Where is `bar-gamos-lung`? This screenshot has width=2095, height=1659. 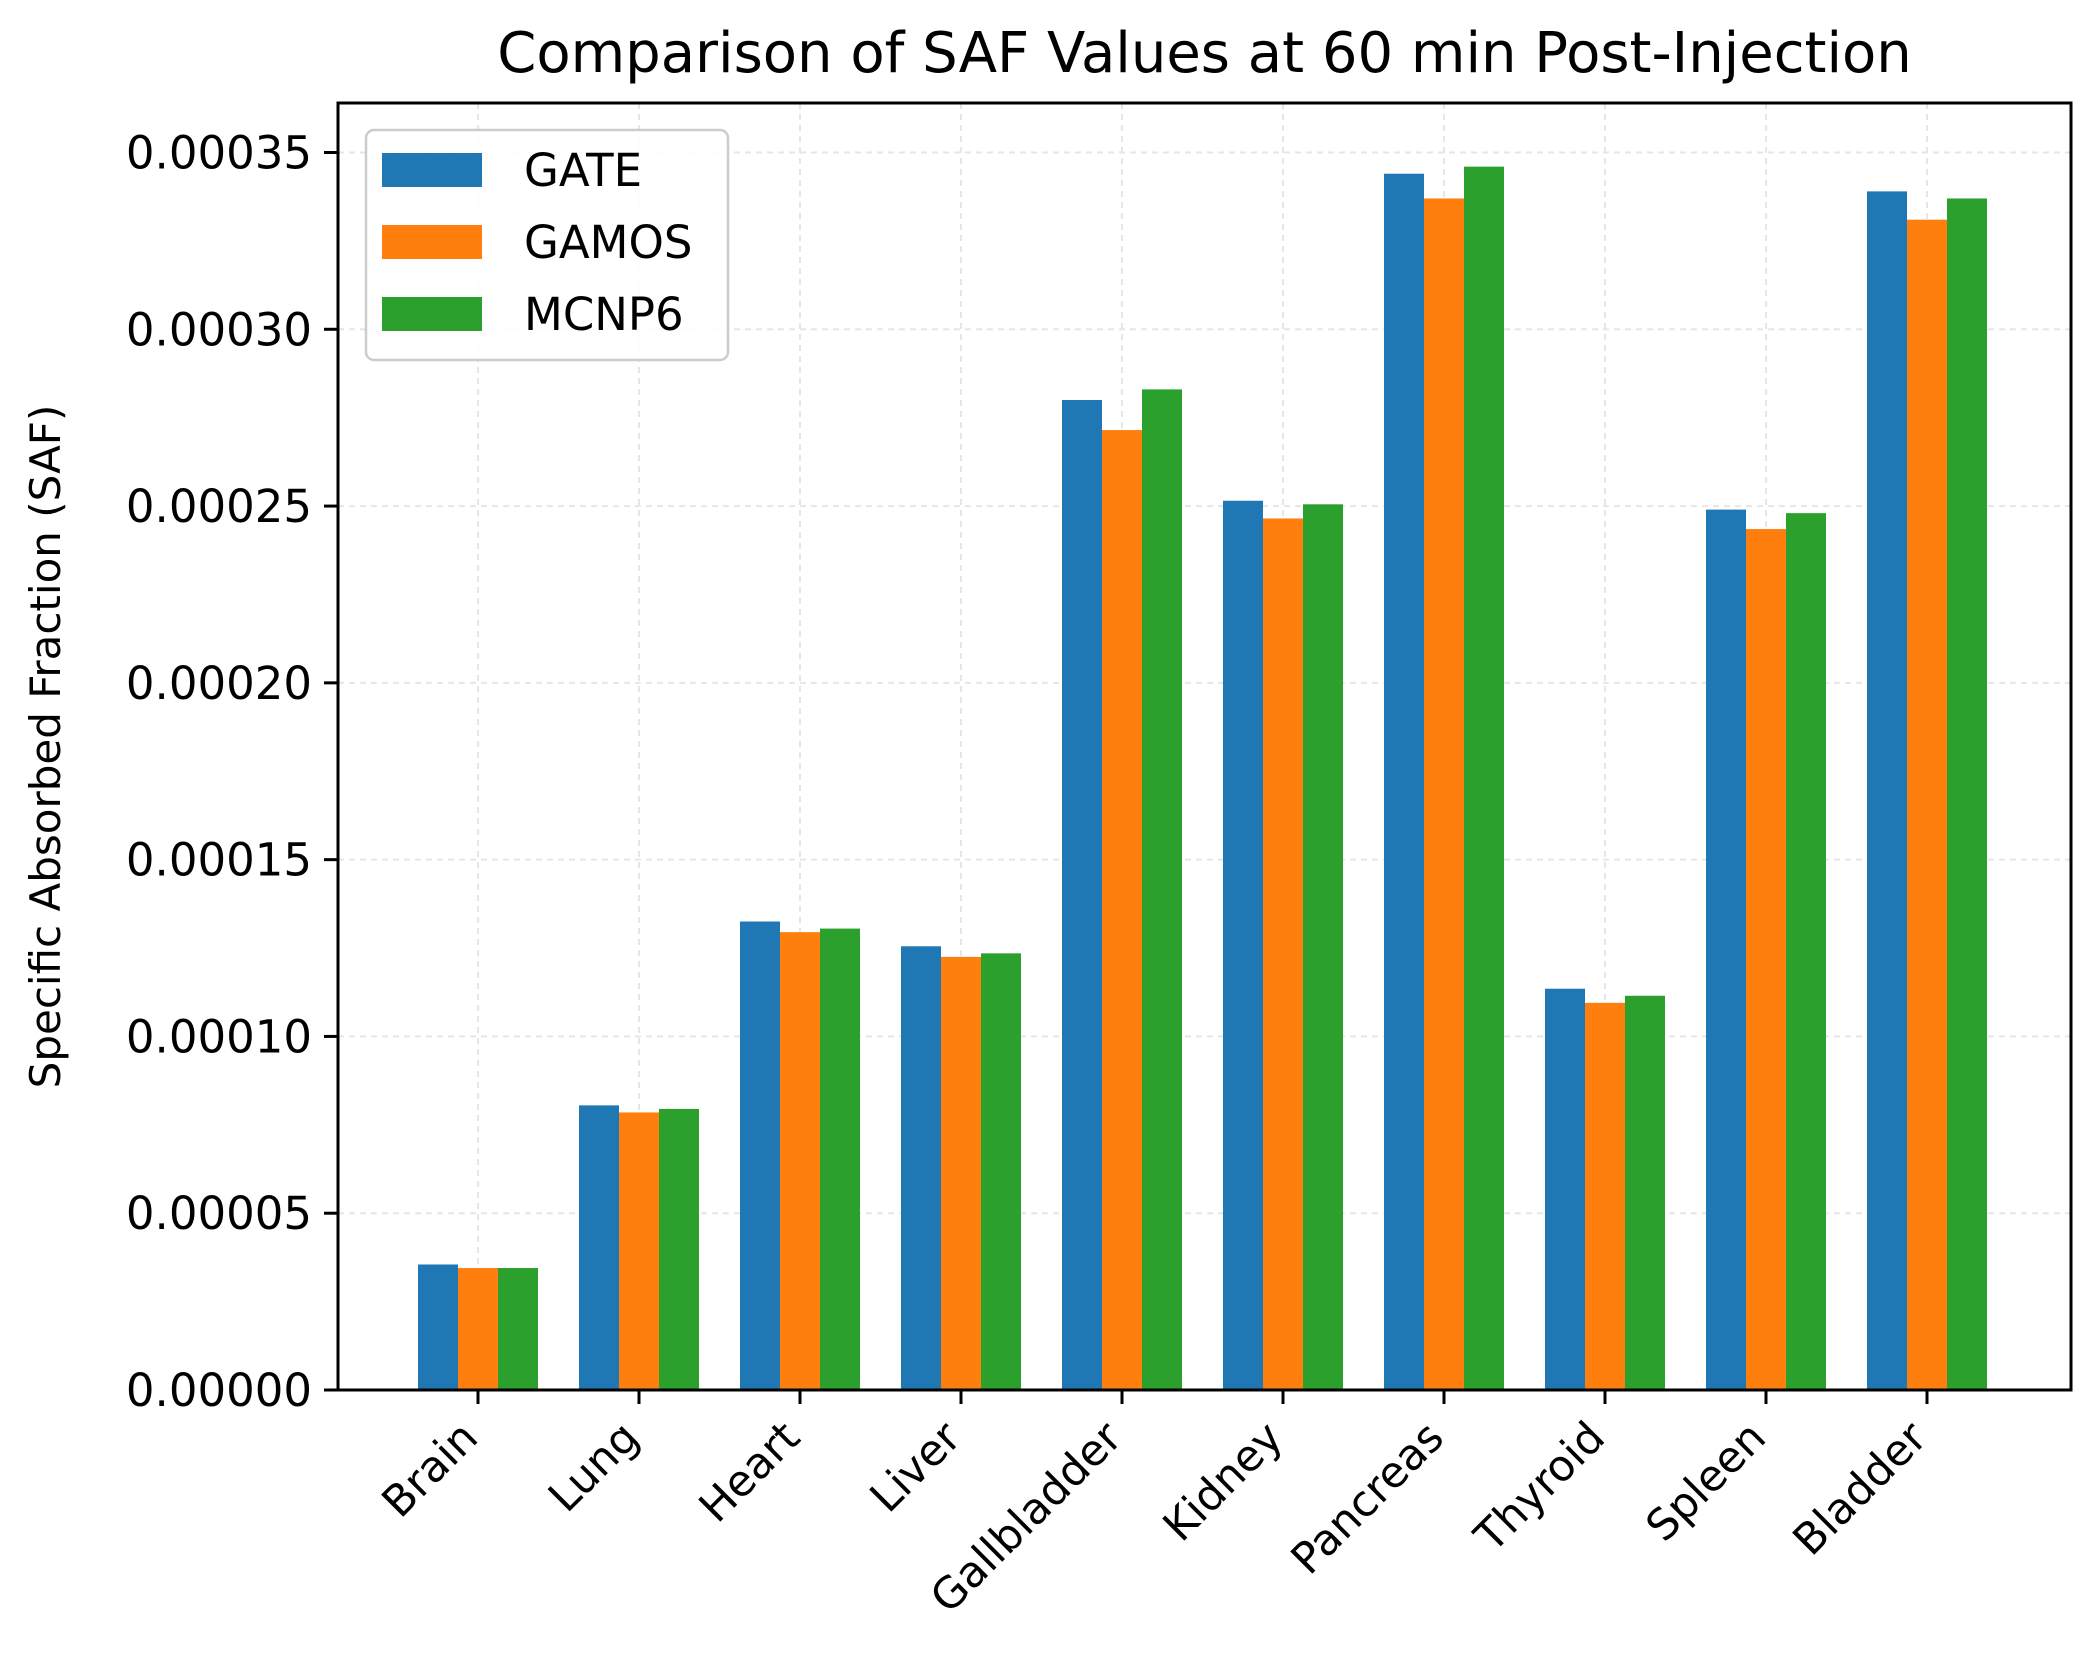
bar-gamos-lung is located at coordinates (639, 1251).